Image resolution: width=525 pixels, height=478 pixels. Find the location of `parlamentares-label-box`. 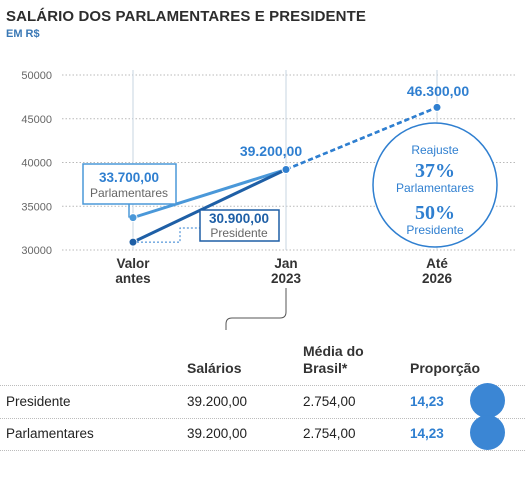

parlamentares-label-box is located at coordinates (129, 184).